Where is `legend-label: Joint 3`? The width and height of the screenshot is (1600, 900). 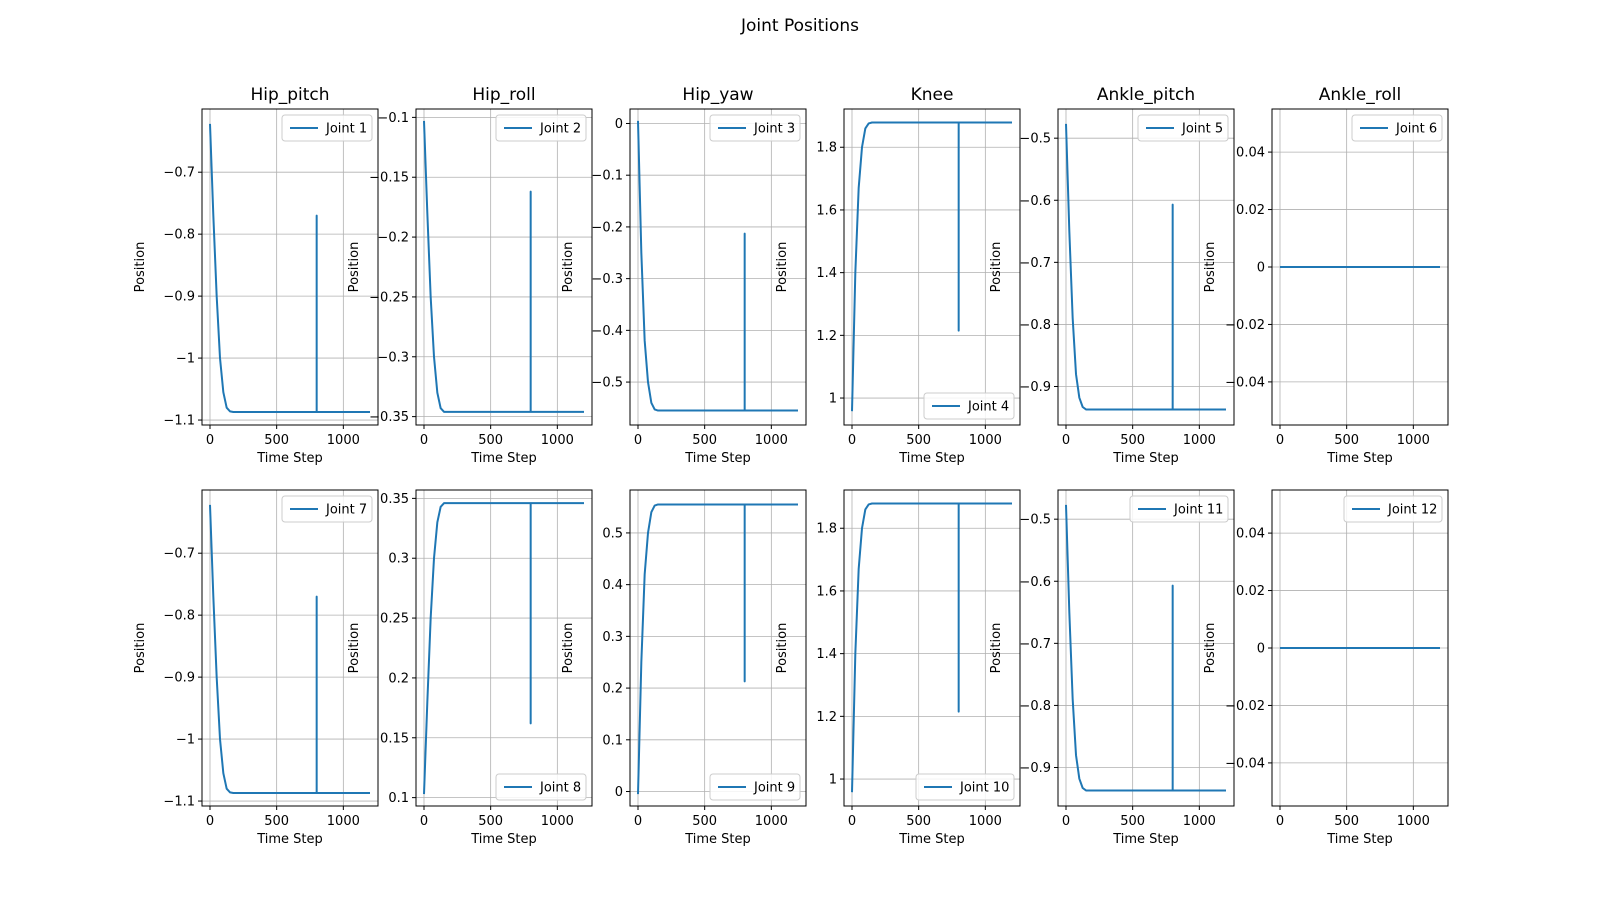 legend-label: Joint 3 is located at coordinates (774, 129).